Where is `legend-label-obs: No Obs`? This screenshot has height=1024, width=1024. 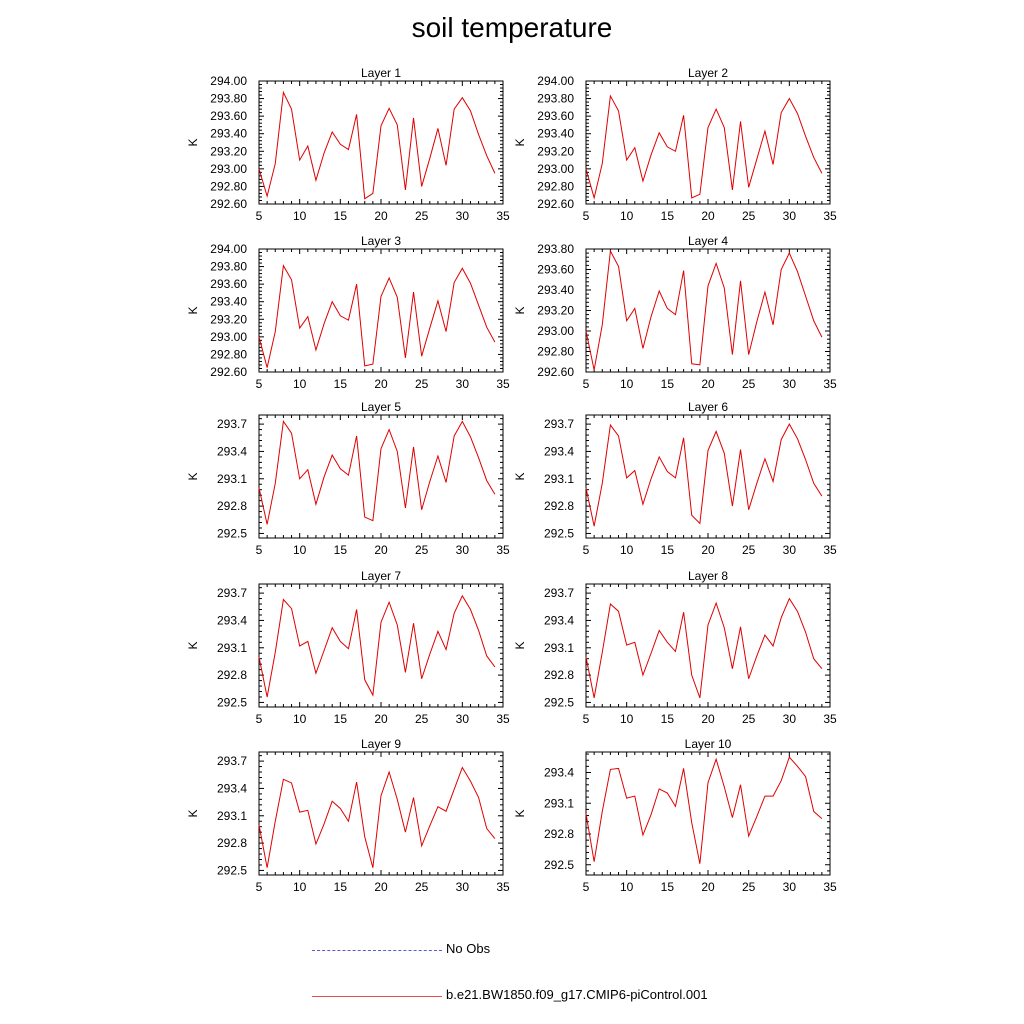 legend-label-obs: No Obs is located at coordinates (468, 948).